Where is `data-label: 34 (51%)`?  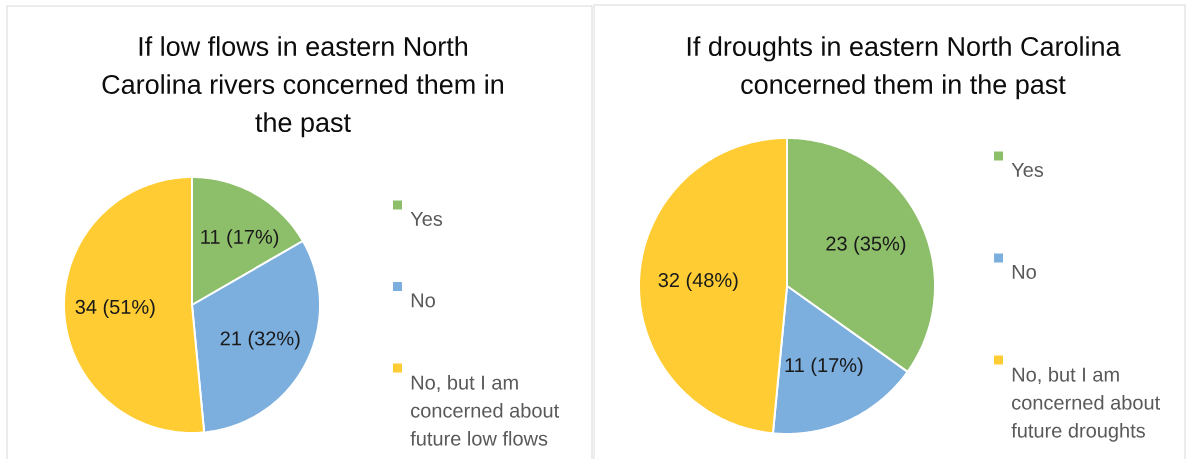 data-label: 34 (51%) is located at coordinates (115, 308).